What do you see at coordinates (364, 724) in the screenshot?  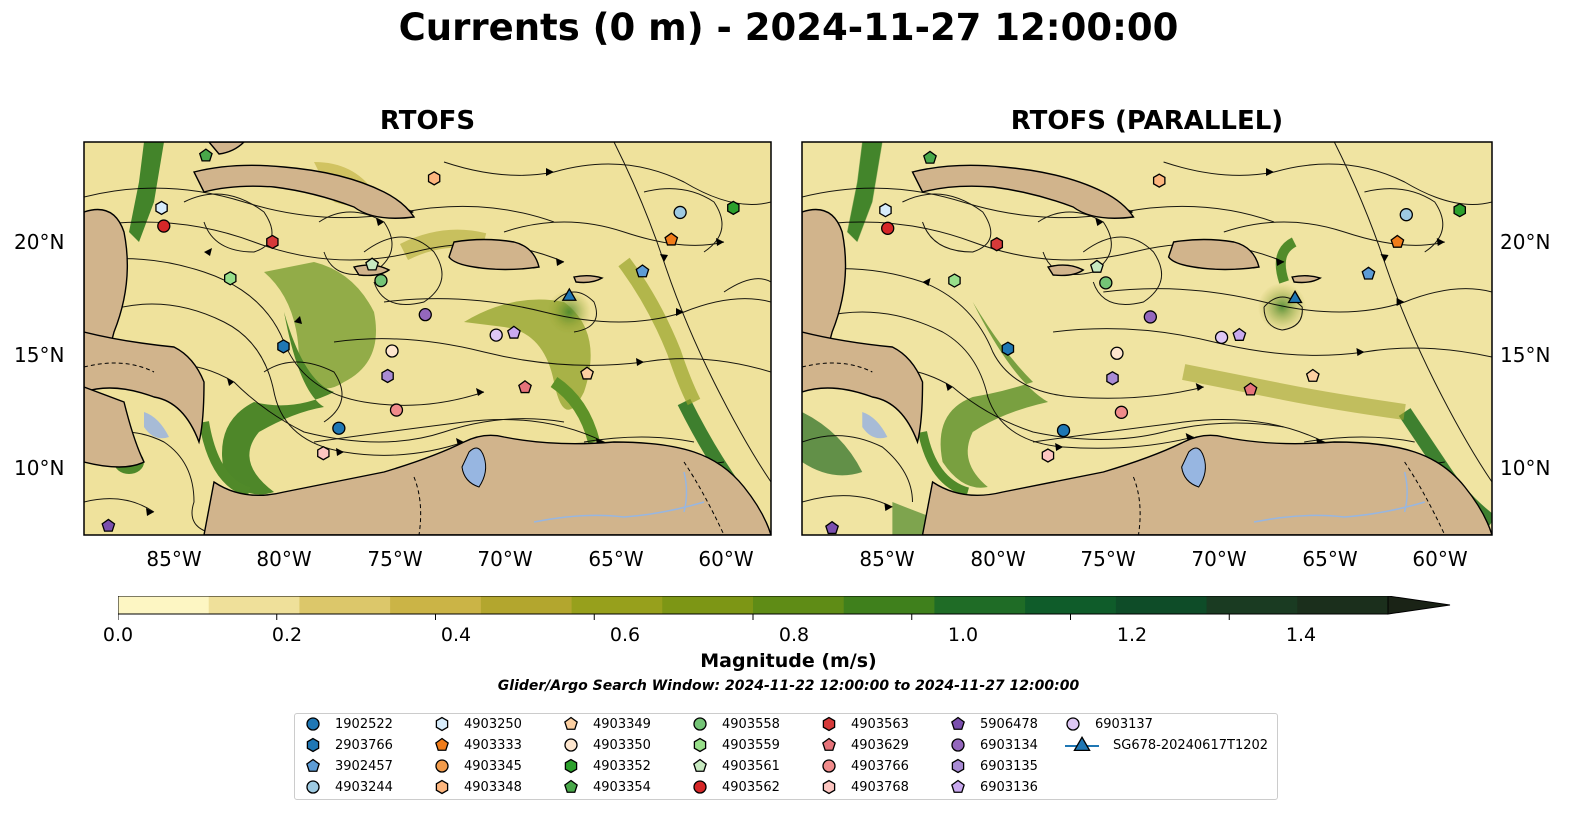 I see `legend-label: 1902522` at bounding box center [364, 724].